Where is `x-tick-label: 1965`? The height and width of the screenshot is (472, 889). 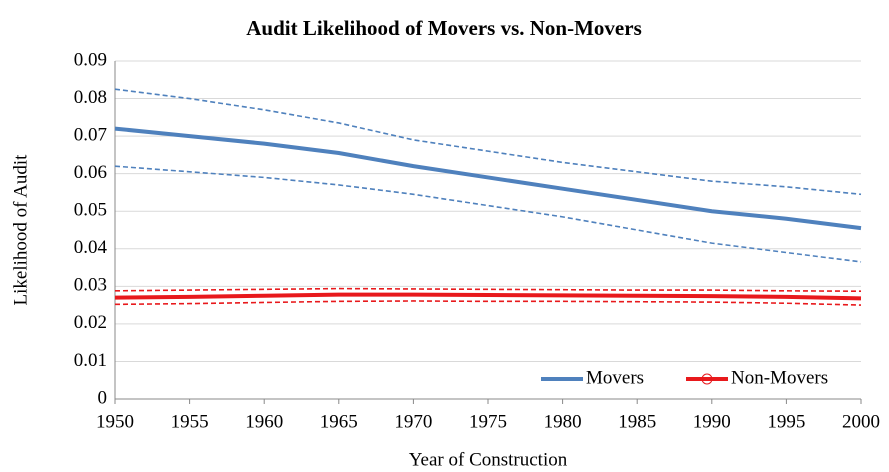
x-tick-label: 1965 is located at coordinates (339, 421).